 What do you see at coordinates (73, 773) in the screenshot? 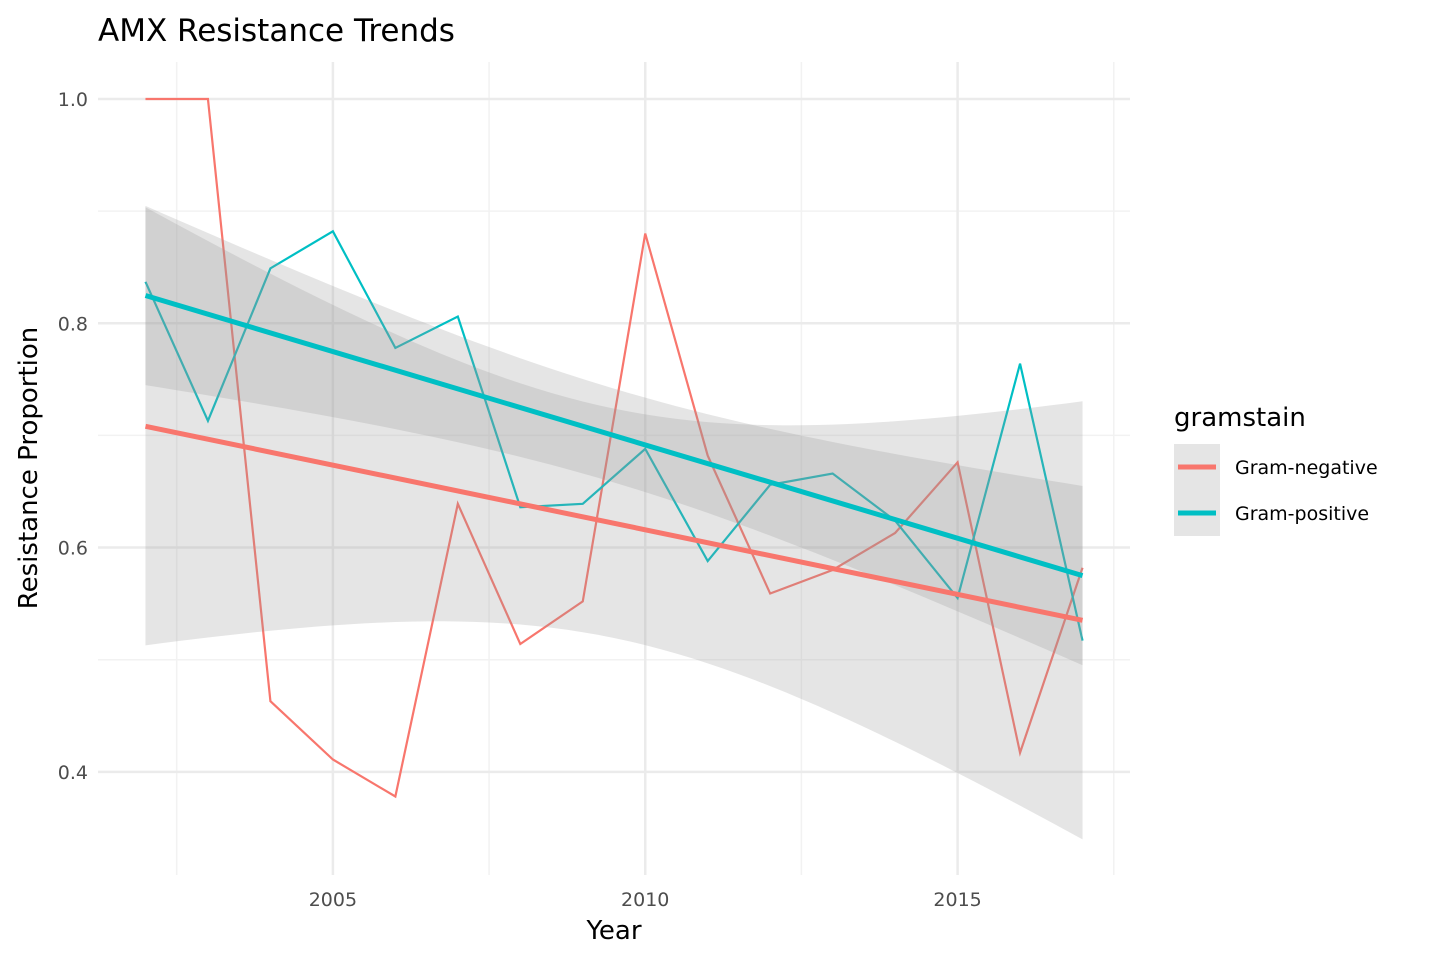
I see `y-tick-label: 0.4` at bounding box center [73, 773].